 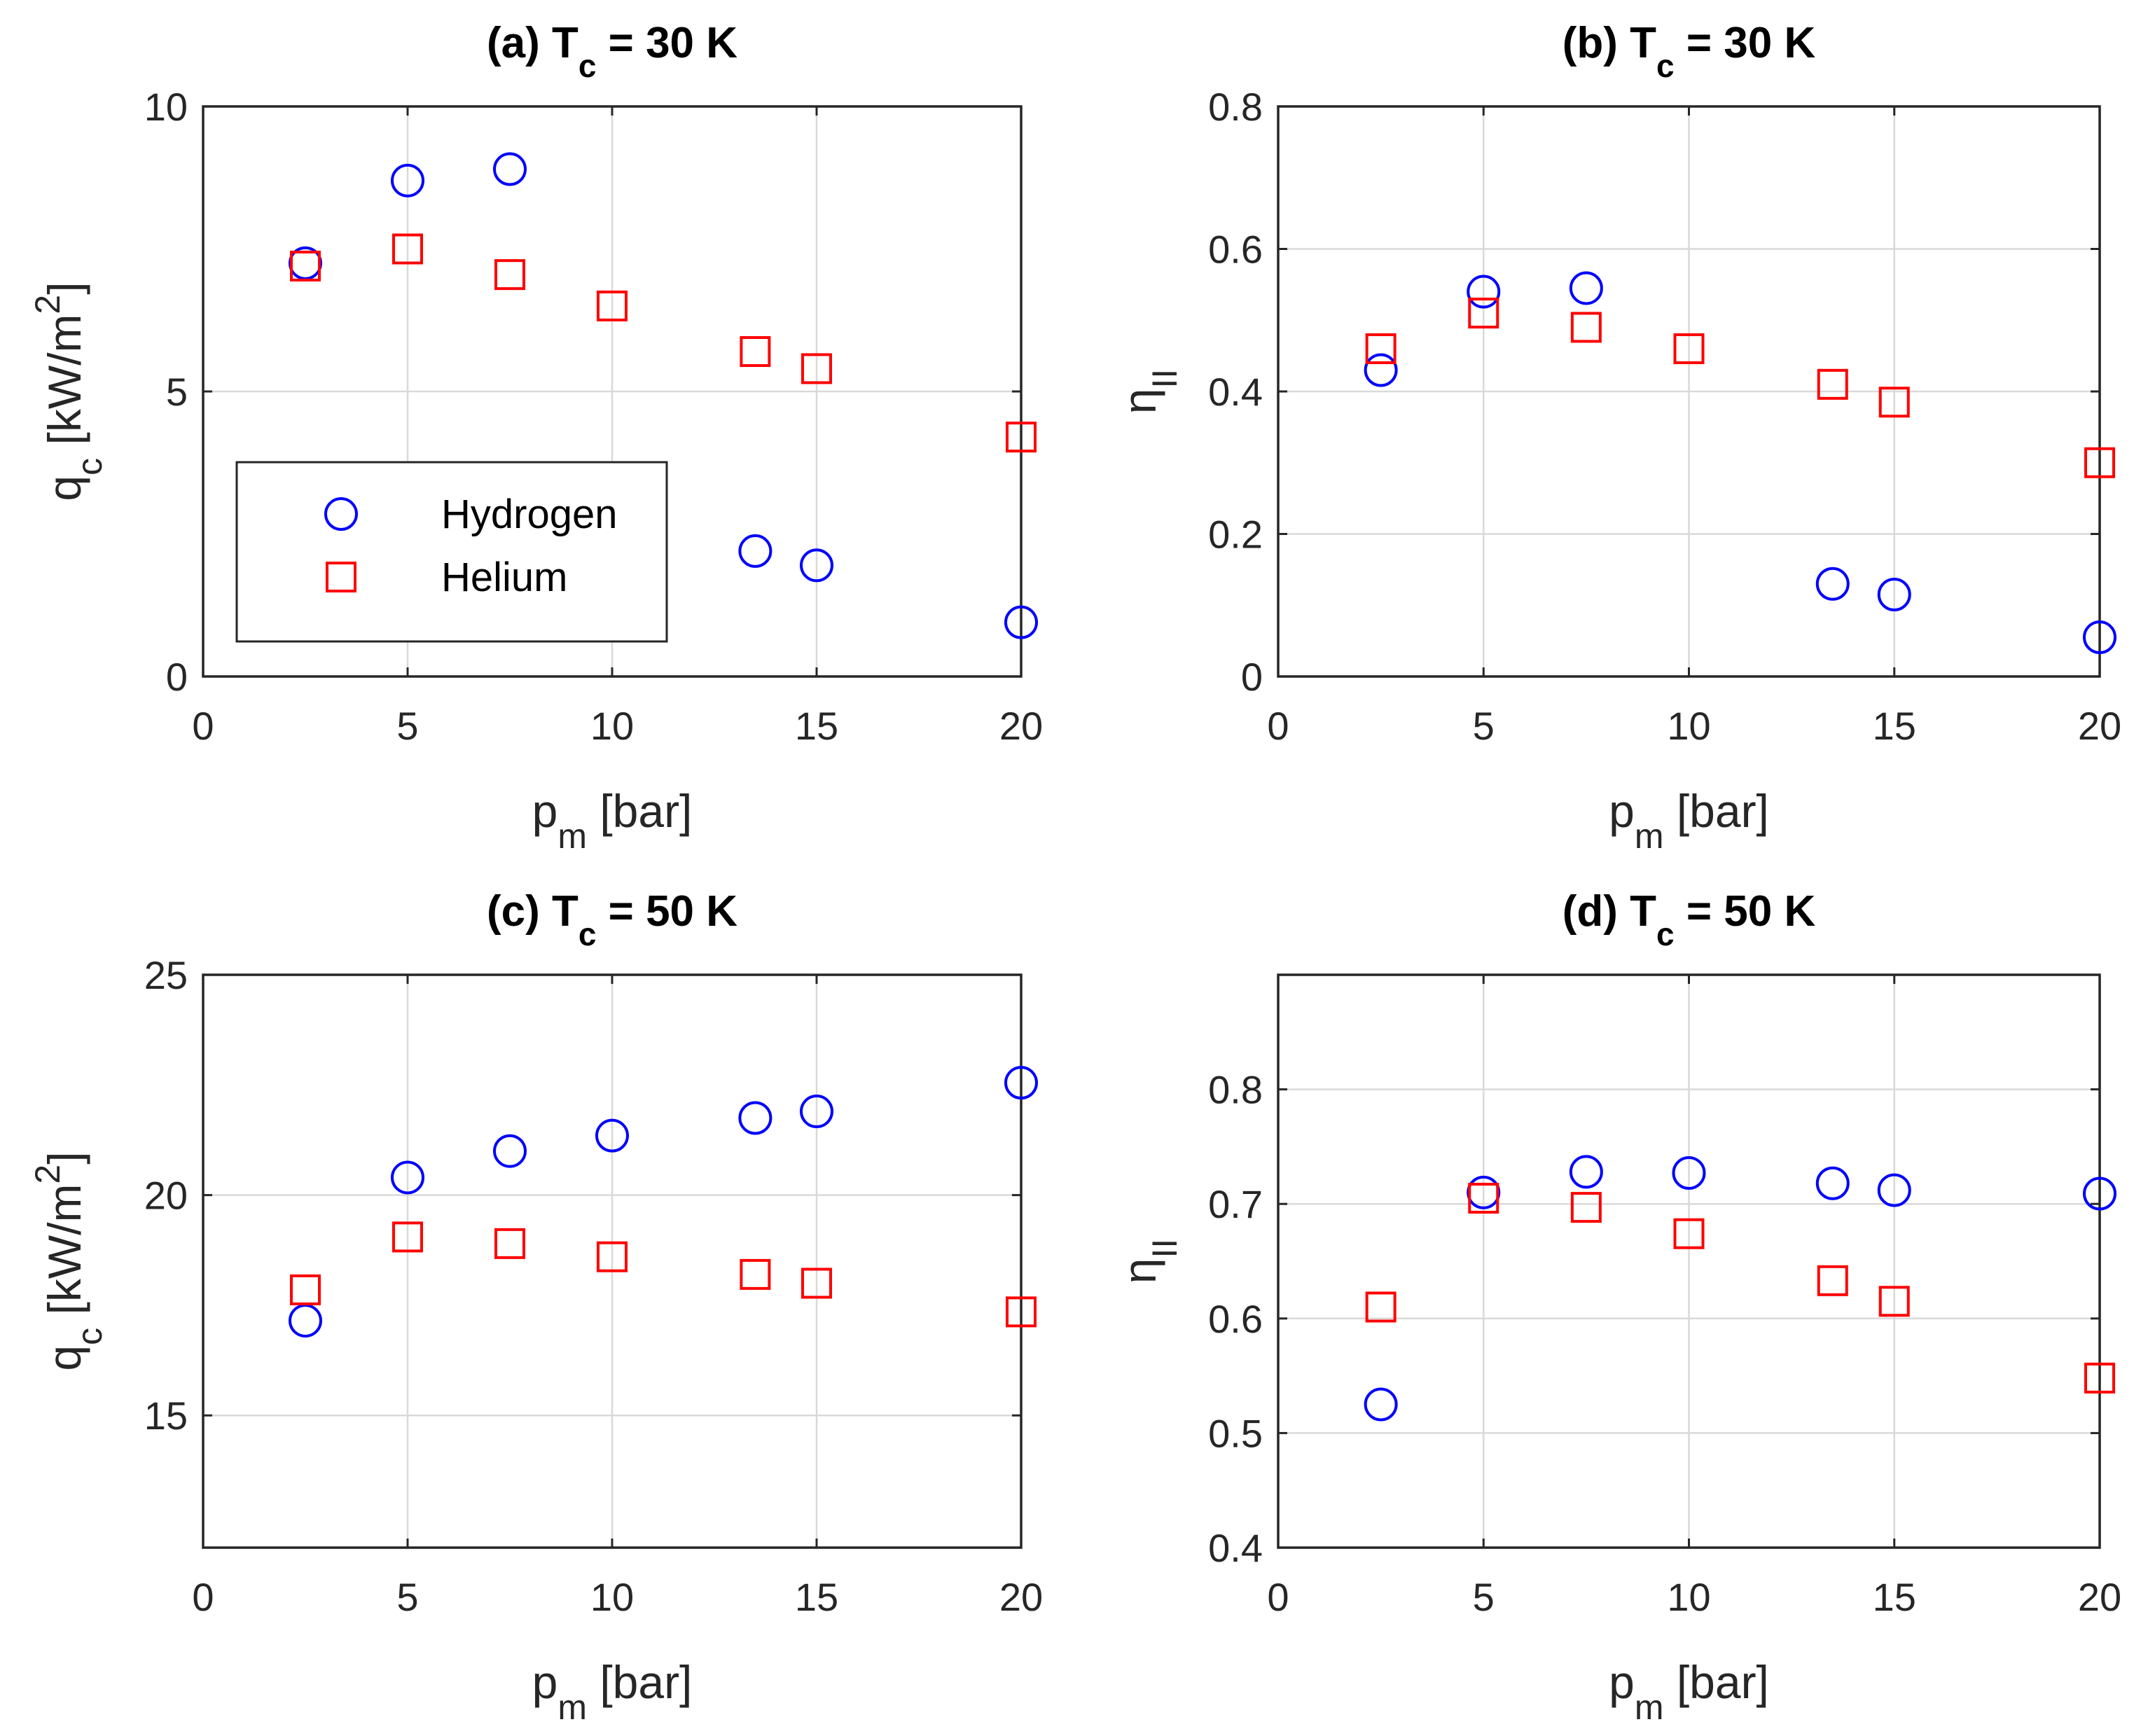 I want to click on y-tick-label: 25, so click(x=166, y=975).